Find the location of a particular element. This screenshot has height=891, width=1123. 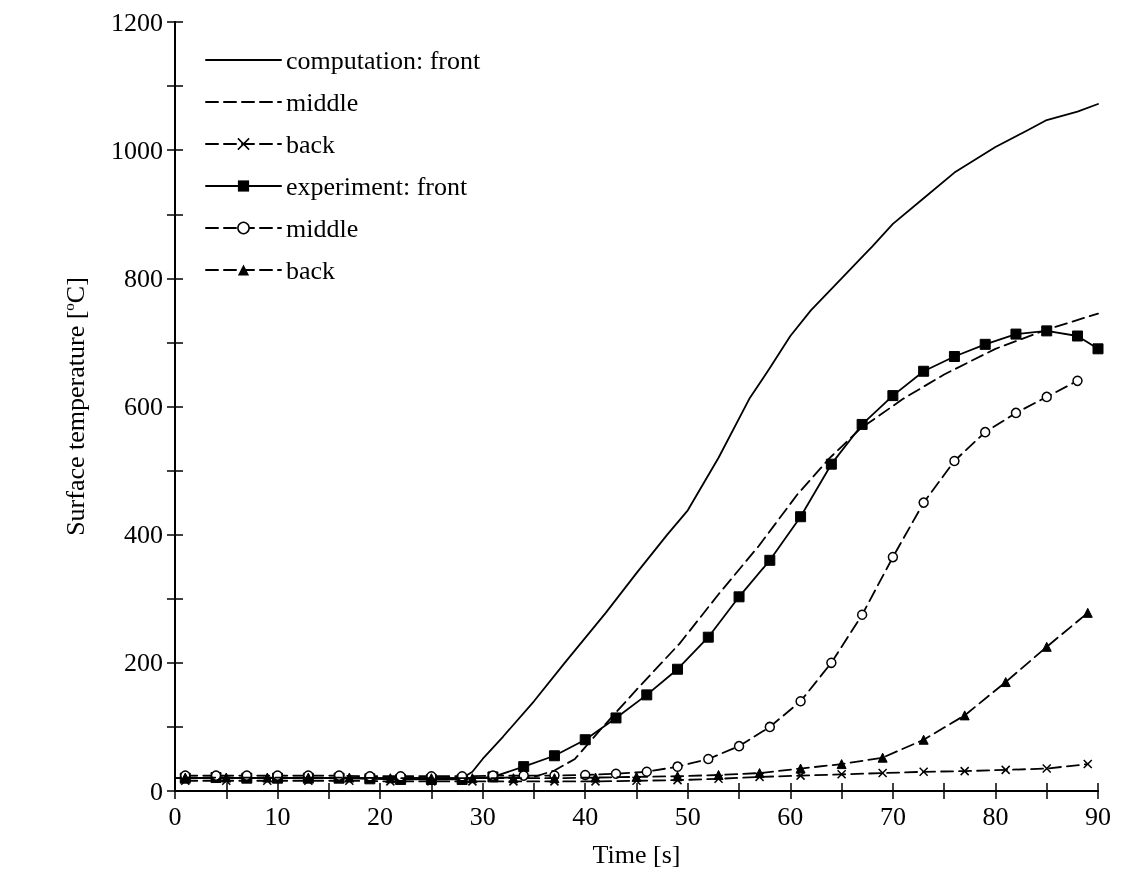

y-tick-label: 400 is located at coordinates (143, 535).